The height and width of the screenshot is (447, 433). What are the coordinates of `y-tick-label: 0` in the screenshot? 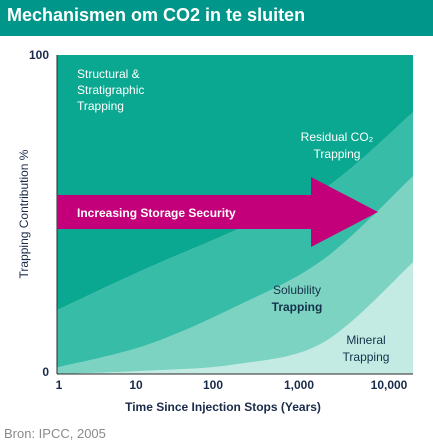 It's located at (45, 372).